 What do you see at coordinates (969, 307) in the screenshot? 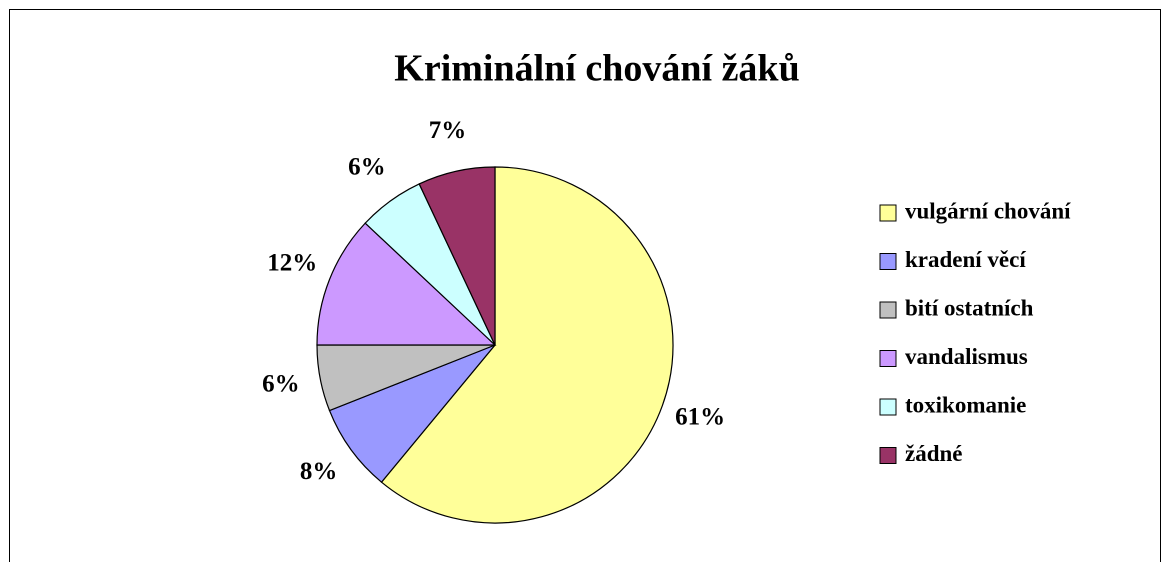
I see `legend-label: bití ostatních` at bounding box center [969, 307].